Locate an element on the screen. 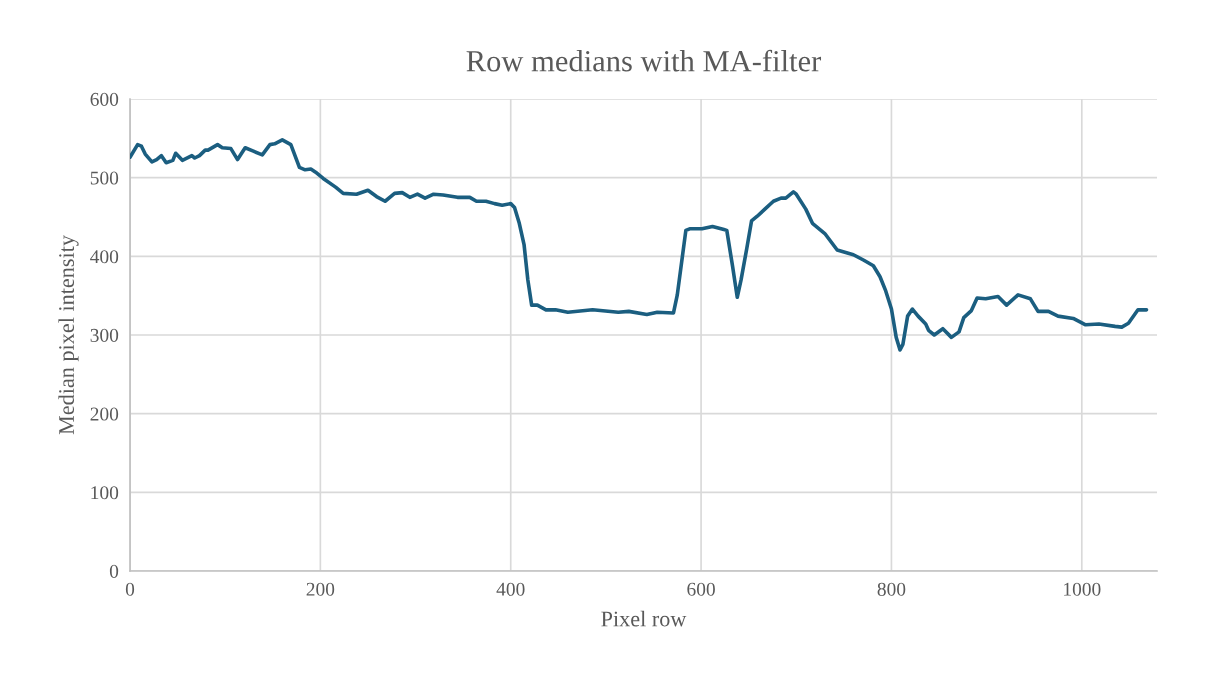  x-tick-label: 0 is located at coordinates (130, 589).